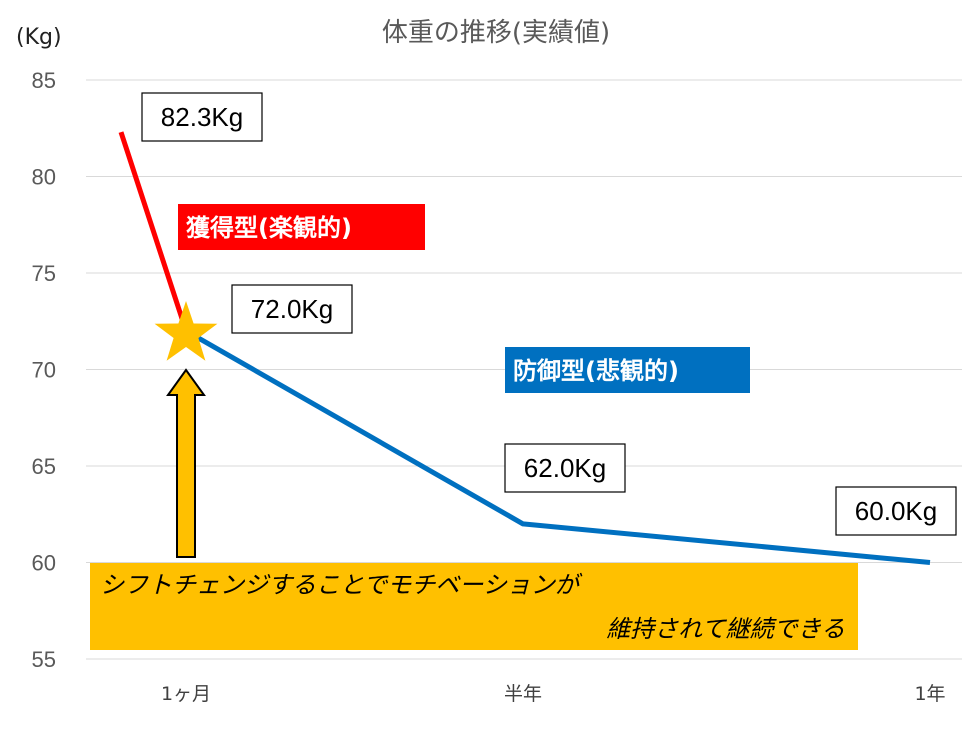 Image resolution: width=976 pixels, height=732 pixels. Describe the element at coordinates (39, 37) in the screenshot. I see `y-axis-unit-label: (Kg)` at that location.